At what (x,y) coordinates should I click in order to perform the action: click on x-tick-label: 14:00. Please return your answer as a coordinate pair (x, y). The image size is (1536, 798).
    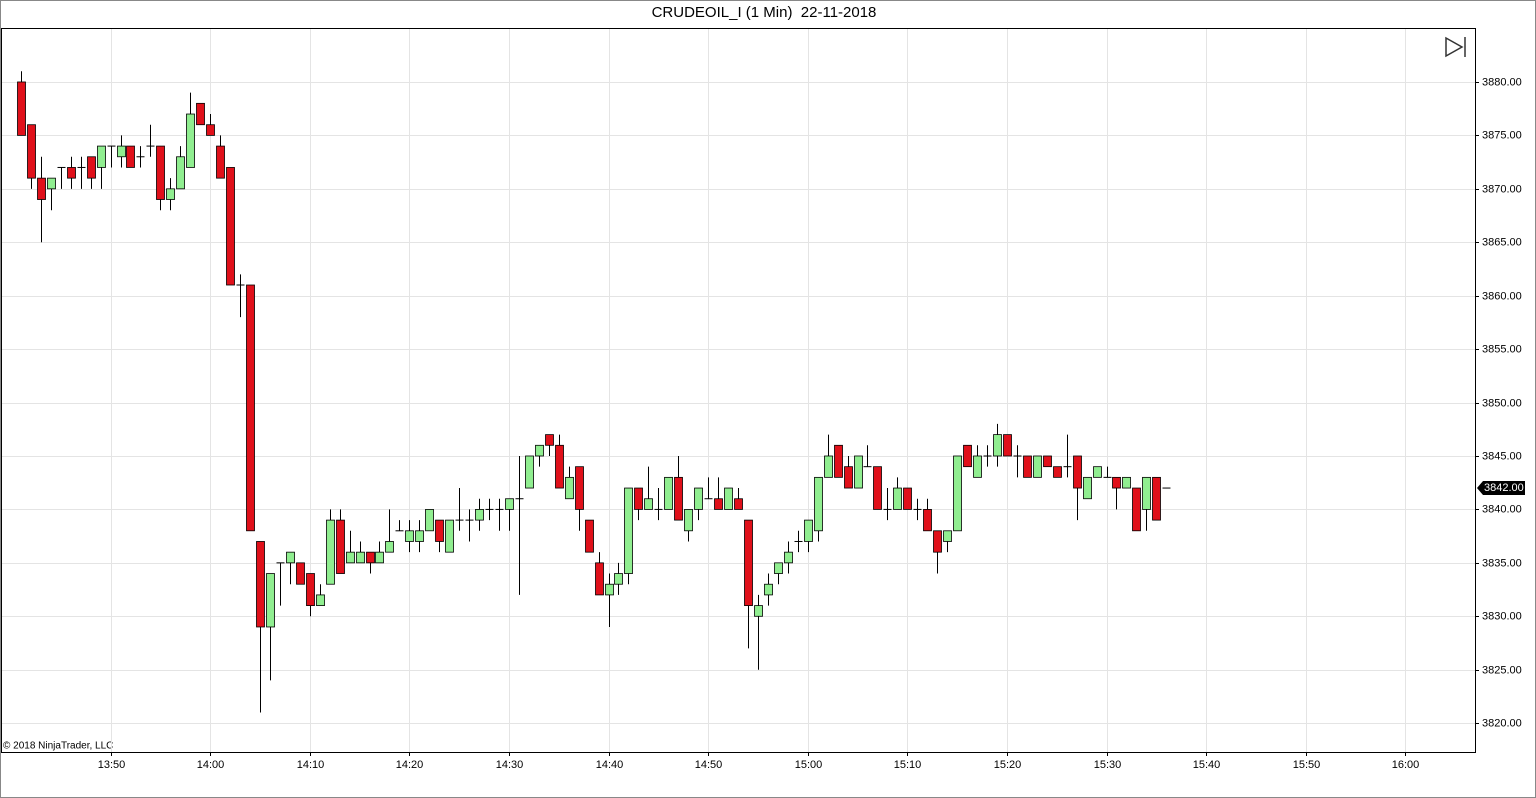
    Looking at the image, I should click on (211, 765).